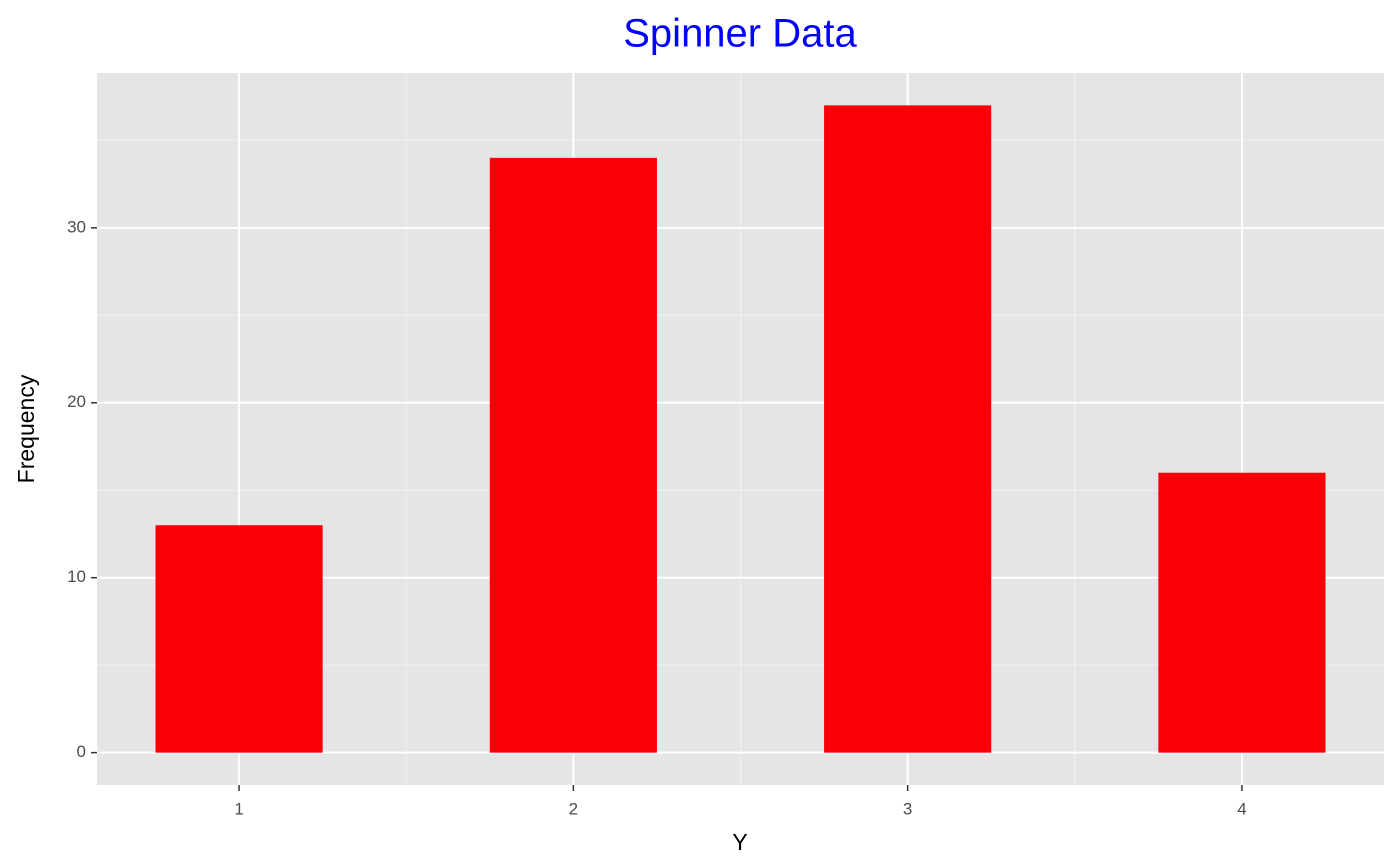 Image resolution: width=1400 pixels, height=866 pixels. Describe the element at coordinates (76, 401) in the screenshot. I see `y-tick-label: 20` at that location.